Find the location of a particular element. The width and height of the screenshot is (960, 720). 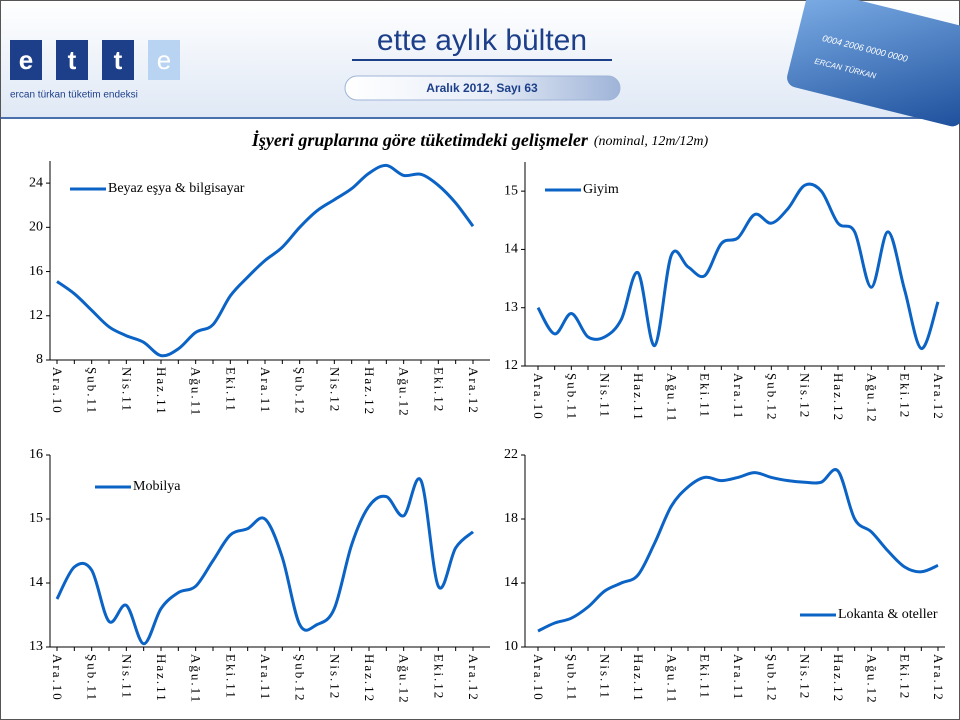

y-tick-label: 24 is located at coordinates (36, 182).